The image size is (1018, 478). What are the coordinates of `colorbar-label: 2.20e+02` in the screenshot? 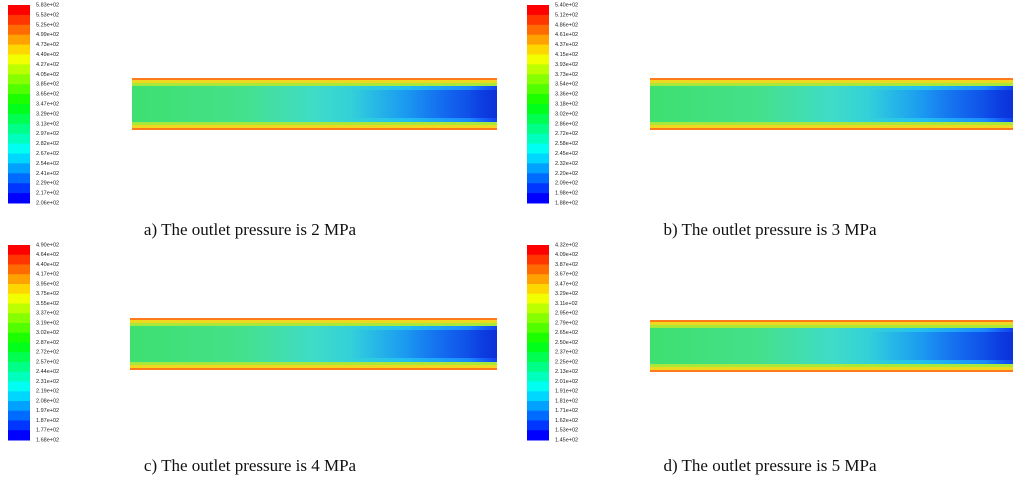 It's located at (566, 174).